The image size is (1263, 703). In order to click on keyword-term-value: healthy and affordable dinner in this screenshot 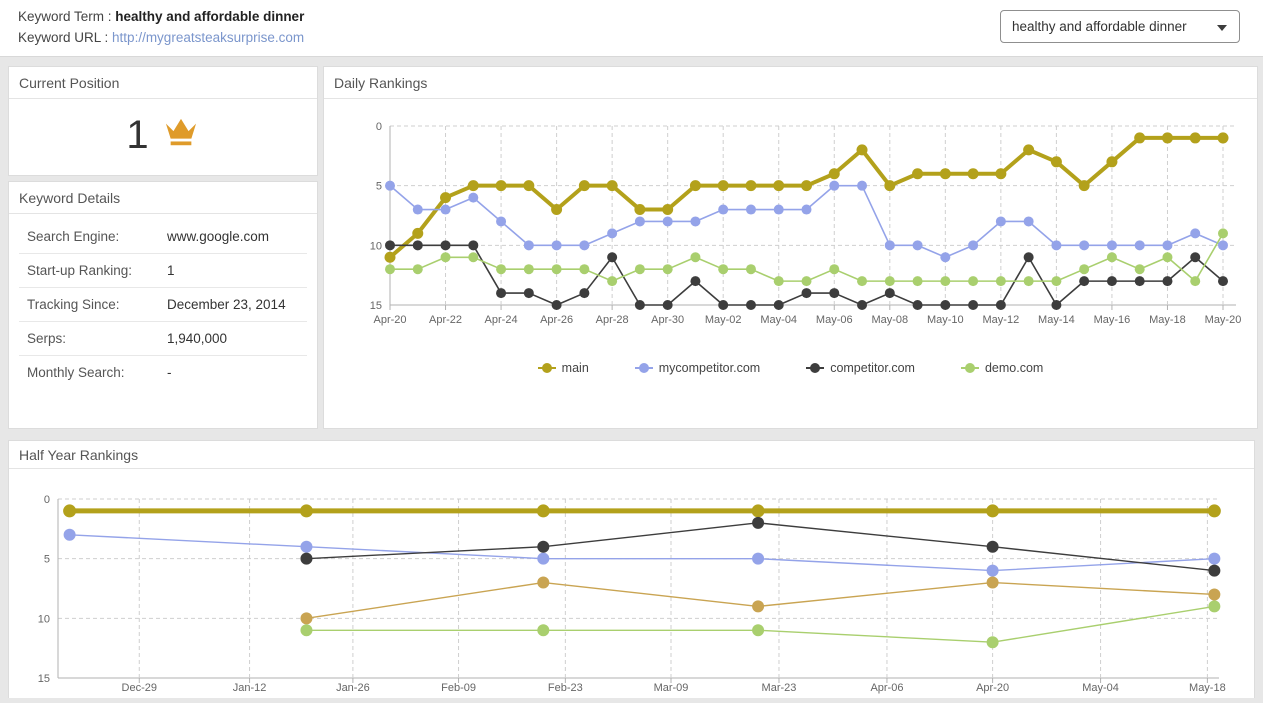, I will do `click(210, 16)`.